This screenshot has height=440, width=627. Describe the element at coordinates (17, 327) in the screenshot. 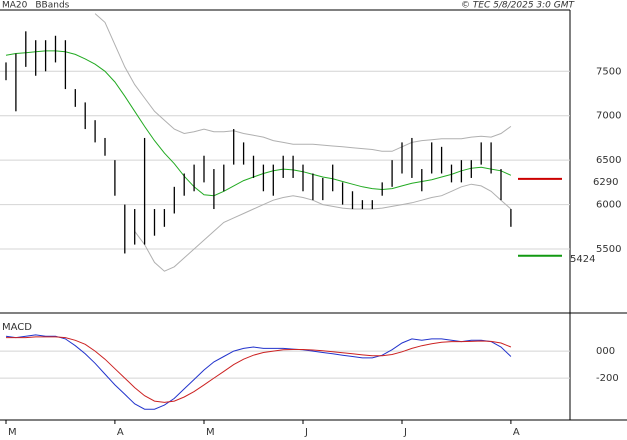

I see `panel-title: MACD` at that location.